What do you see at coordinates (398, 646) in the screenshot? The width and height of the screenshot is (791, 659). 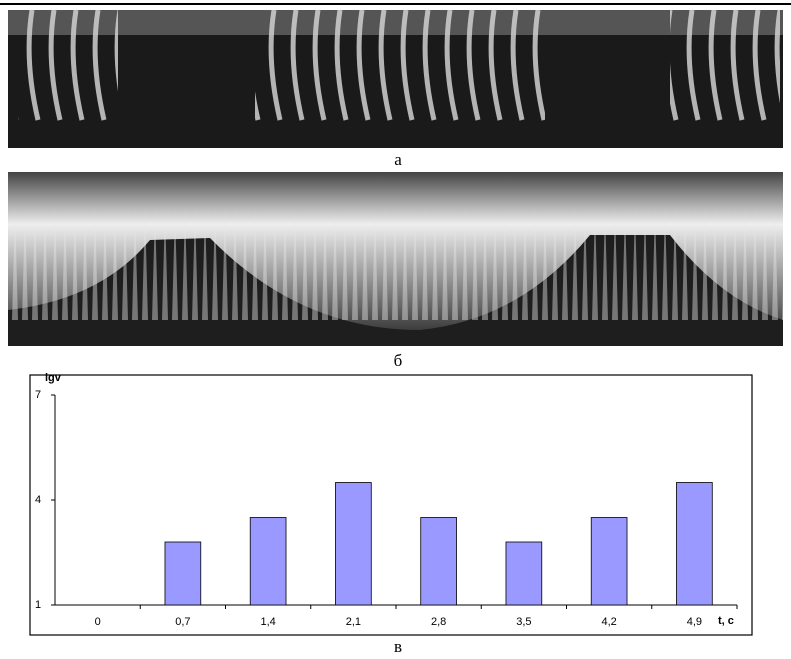 I see `caption: в` at bounding box center [398, 646].